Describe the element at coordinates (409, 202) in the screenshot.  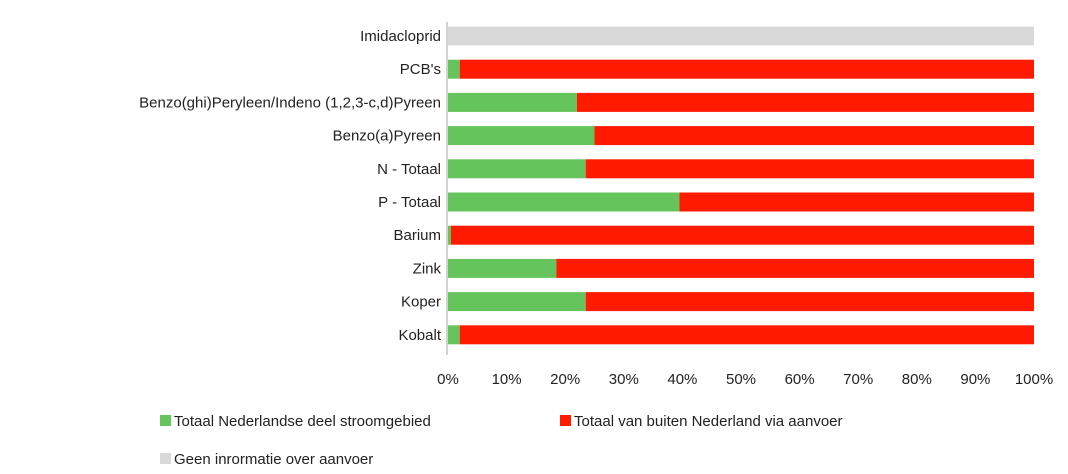
I see `category-label: P - Totaal` at that location.